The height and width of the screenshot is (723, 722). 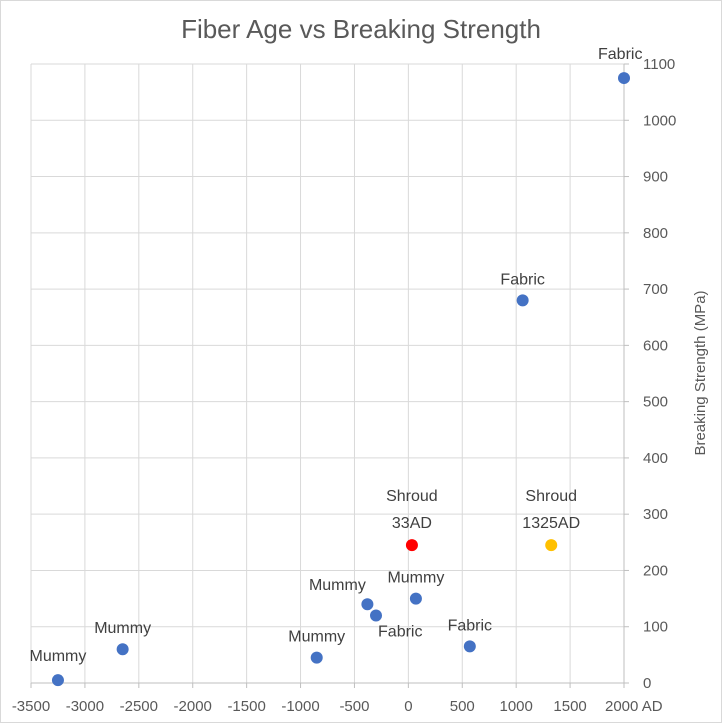 I want to click on x-tick-label: 1500, so click(x=569, y=706).